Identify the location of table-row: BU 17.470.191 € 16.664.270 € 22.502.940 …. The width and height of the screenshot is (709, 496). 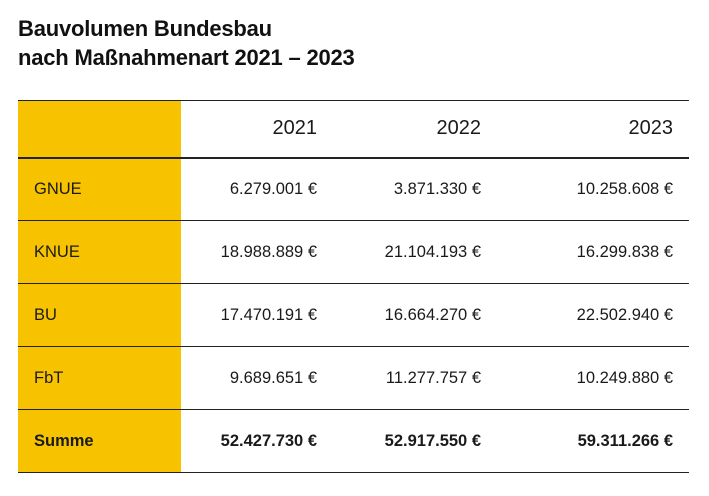
(353, 315).